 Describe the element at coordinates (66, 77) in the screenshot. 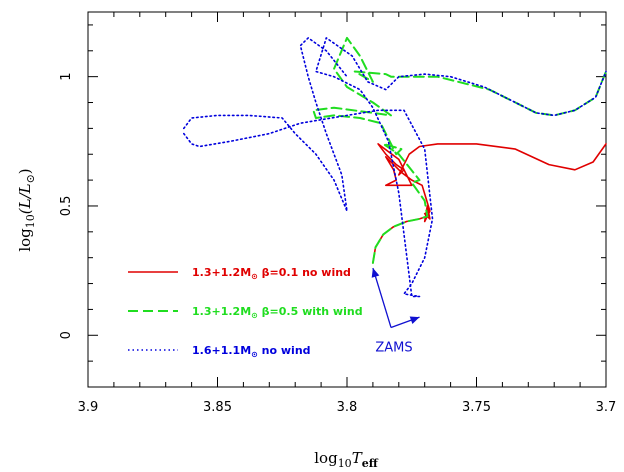

I see `y-tick-label: 1` at that location.